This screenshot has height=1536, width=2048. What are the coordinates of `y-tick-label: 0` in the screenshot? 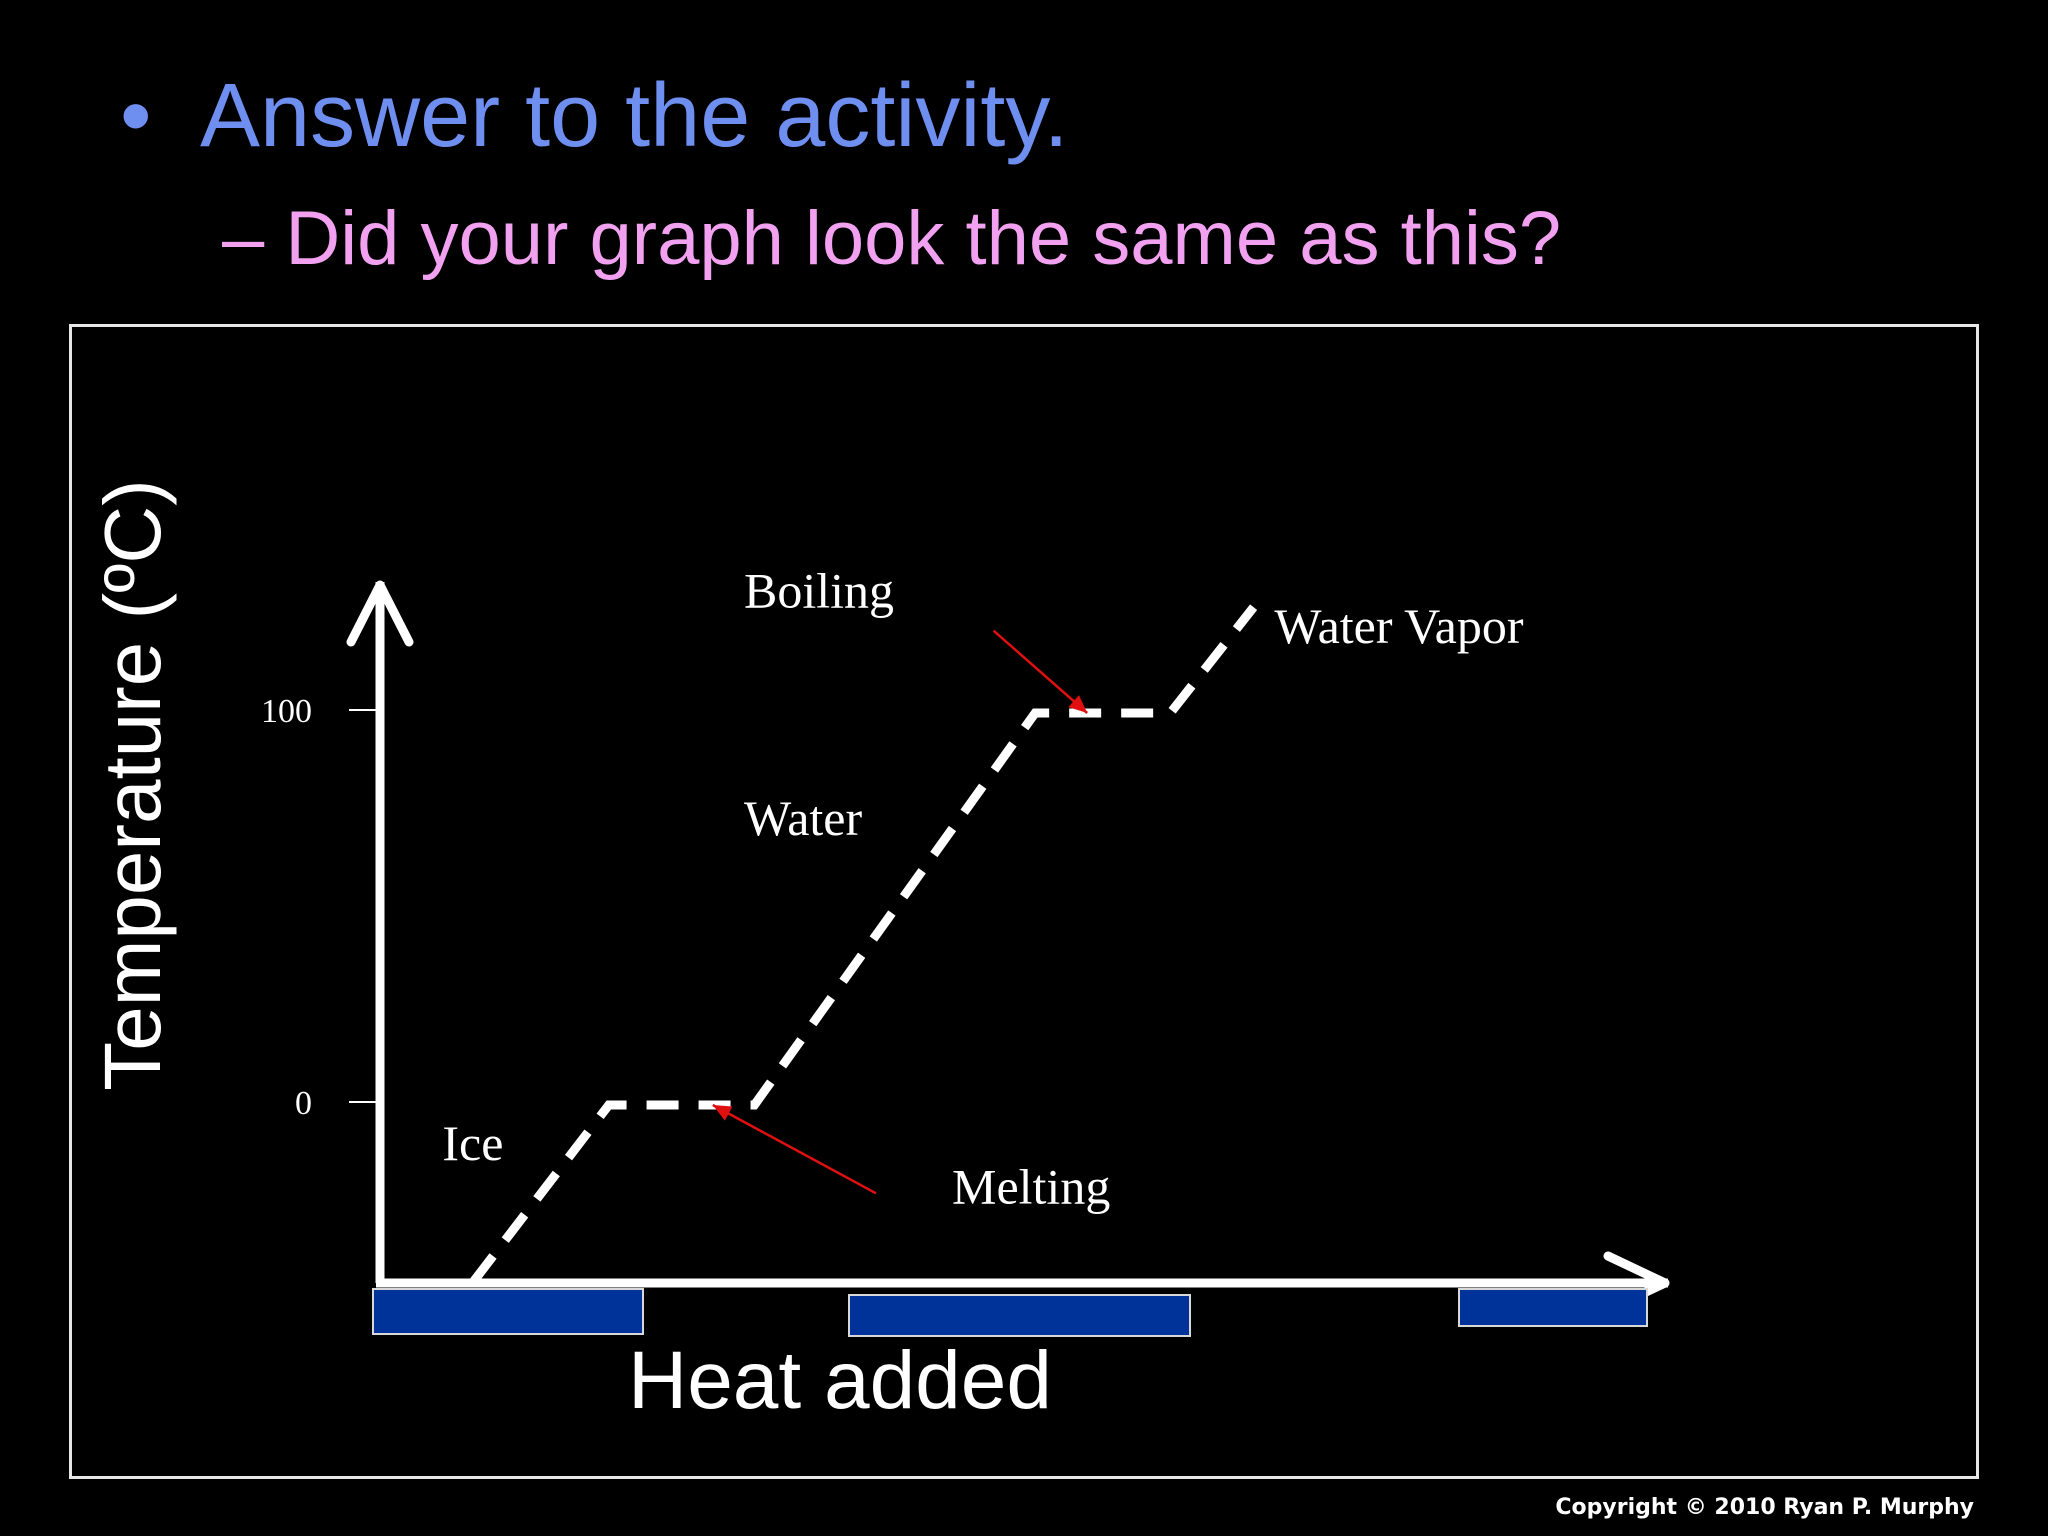 It's located at (303, 1103).